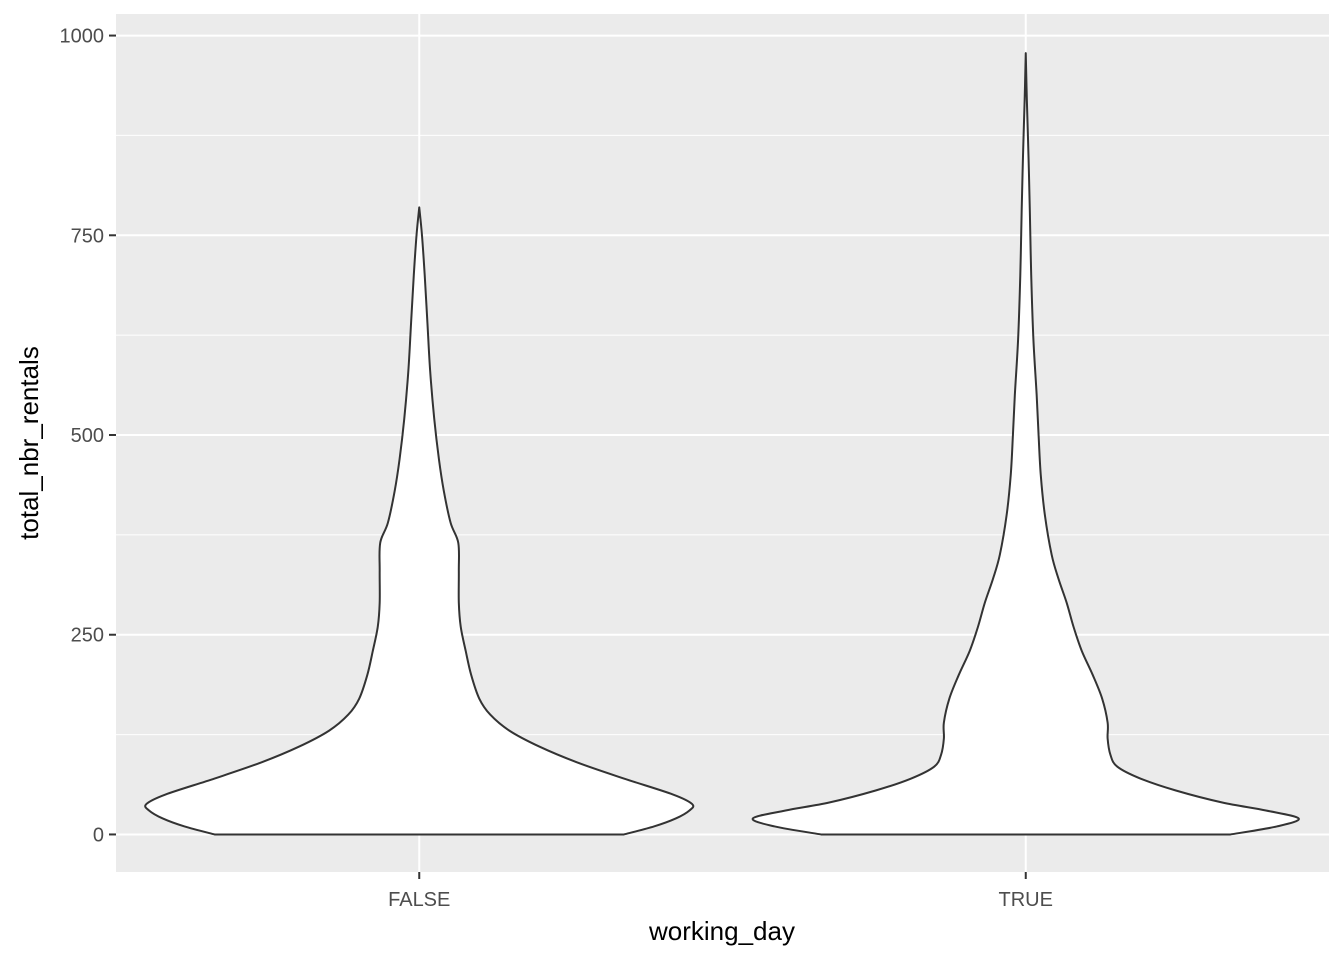  Describe the element at coordinates (98, 835) in the screenshot. I see `y-tick-label: 0` at that location.